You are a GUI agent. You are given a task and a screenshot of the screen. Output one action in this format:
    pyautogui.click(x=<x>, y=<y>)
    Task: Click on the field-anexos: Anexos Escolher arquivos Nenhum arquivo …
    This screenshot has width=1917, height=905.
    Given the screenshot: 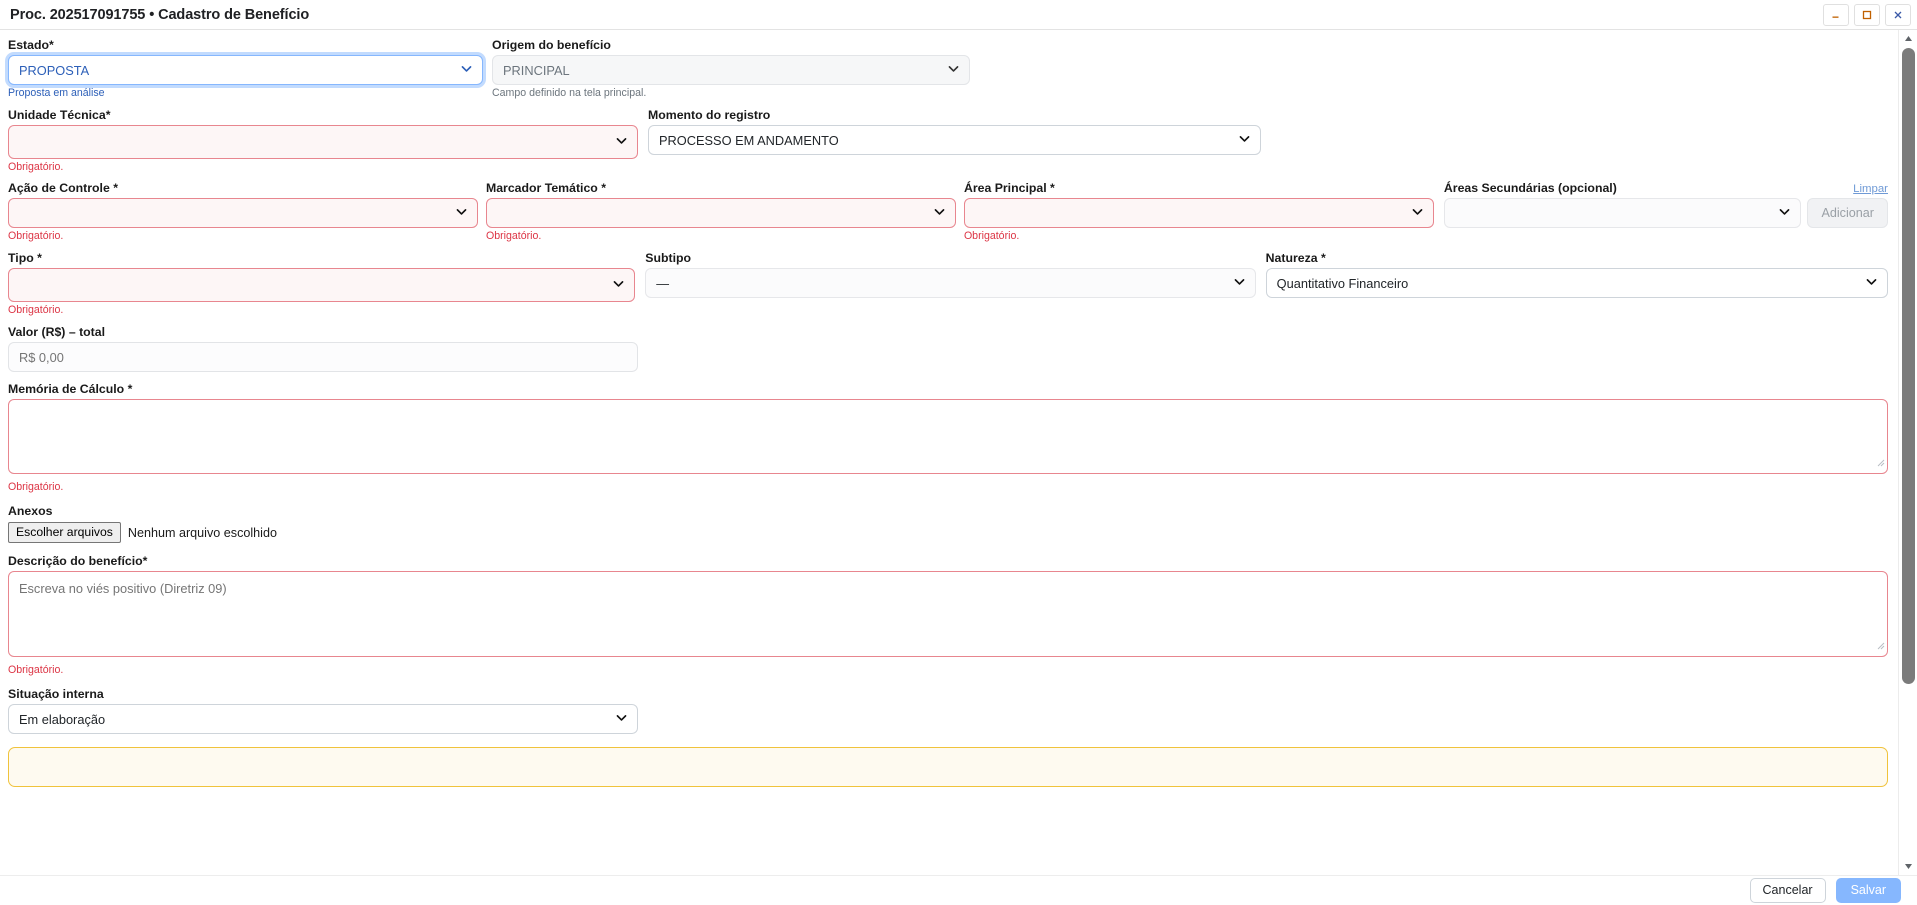 What is the action you would take?
    pyautogui.click(x=948, y=523)
    